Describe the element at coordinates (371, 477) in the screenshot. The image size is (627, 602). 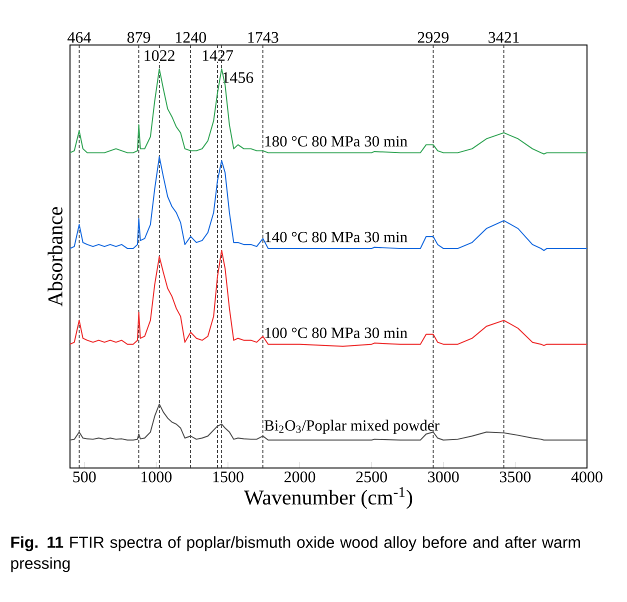
I see `x-tick-label: 2500` at that location.